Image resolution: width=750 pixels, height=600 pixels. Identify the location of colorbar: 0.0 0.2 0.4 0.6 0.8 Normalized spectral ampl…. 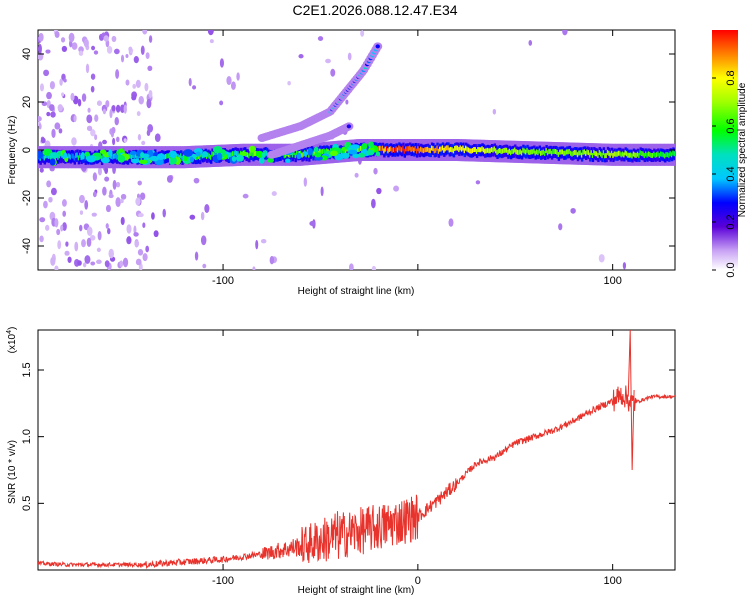
(730, 154).